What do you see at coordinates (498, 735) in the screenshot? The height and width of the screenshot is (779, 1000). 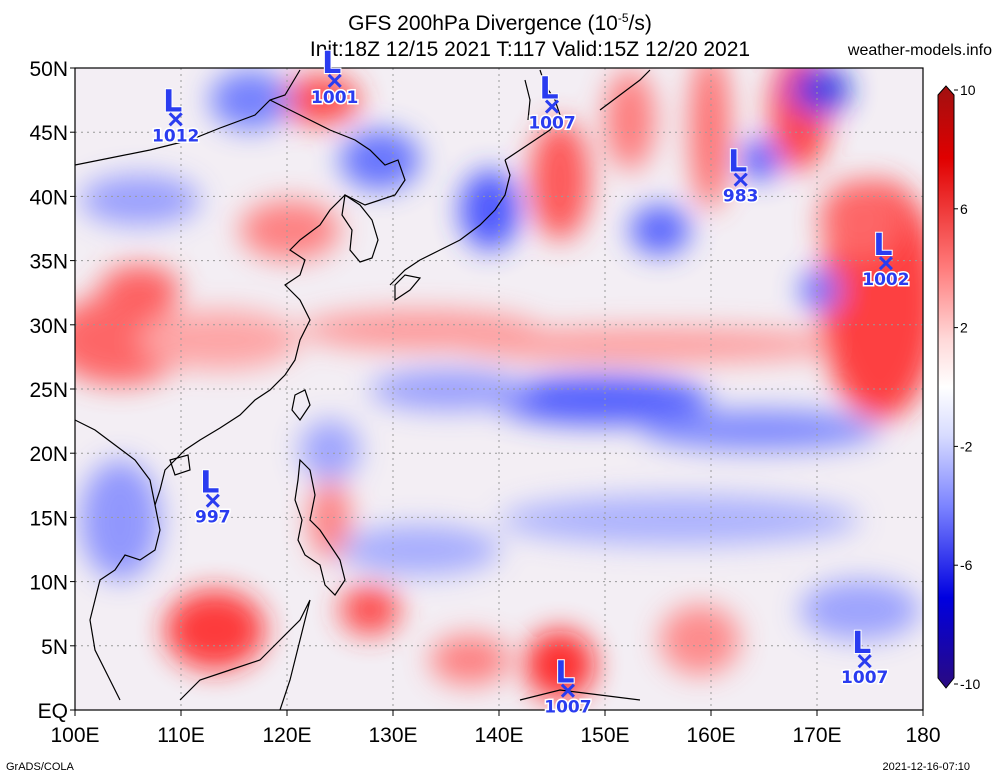 I see `lon-tick-label: 140E` at bounding box center [498, 735].